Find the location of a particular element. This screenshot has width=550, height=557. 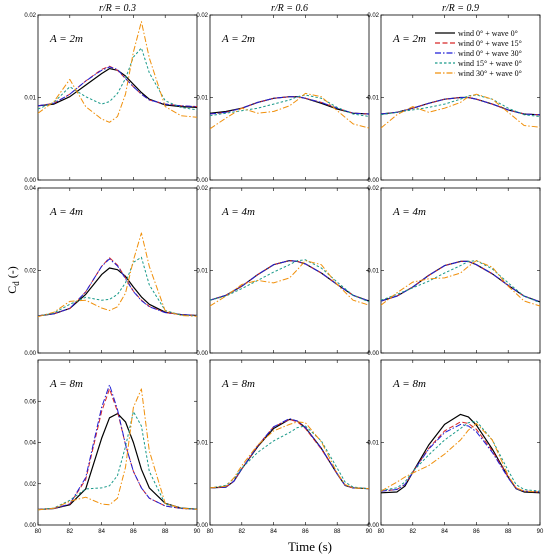

panel-3-1: 80 82 84 86 88 90 0.00 0.02 0.04 0.06 A = 8m is located at coordinates (112, 447).